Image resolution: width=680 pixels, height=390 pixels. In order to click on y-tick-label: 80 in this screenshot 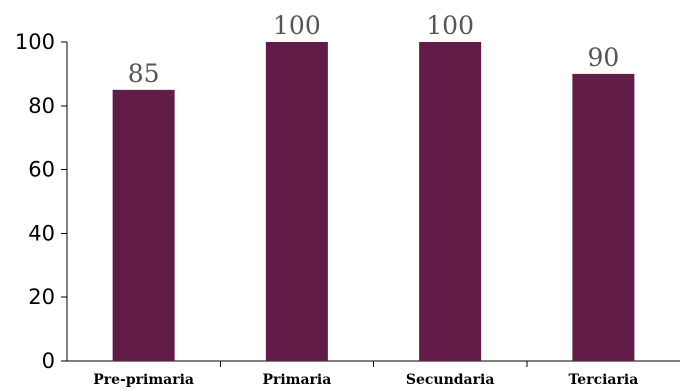, I will do `click(41, 106)`.